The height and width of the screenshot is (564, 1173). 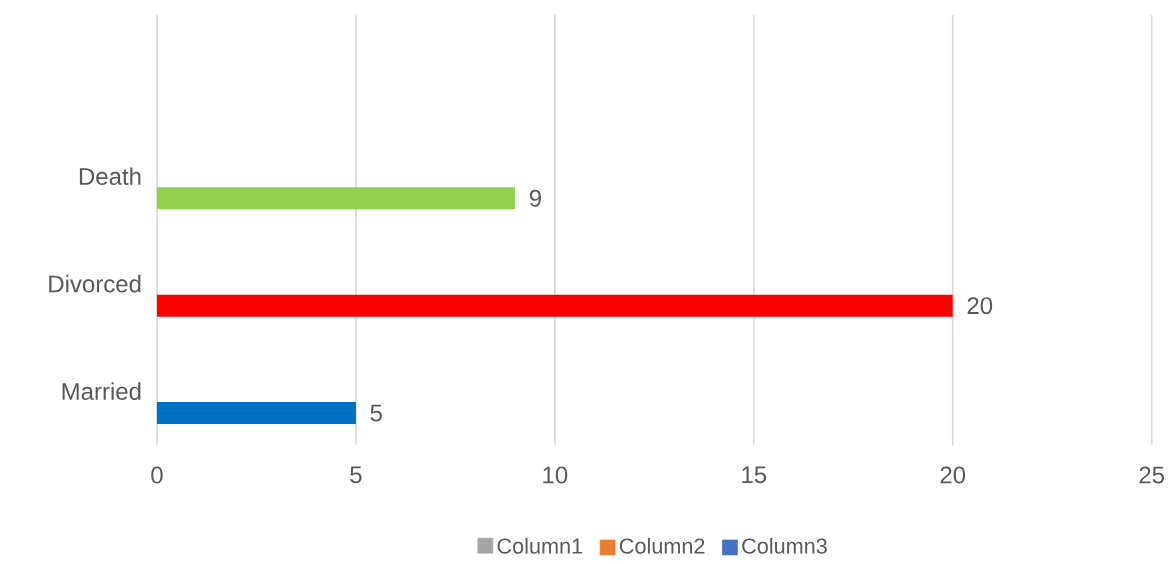 I want to click on x-tick-label: 15, so click(x=754, y=475).